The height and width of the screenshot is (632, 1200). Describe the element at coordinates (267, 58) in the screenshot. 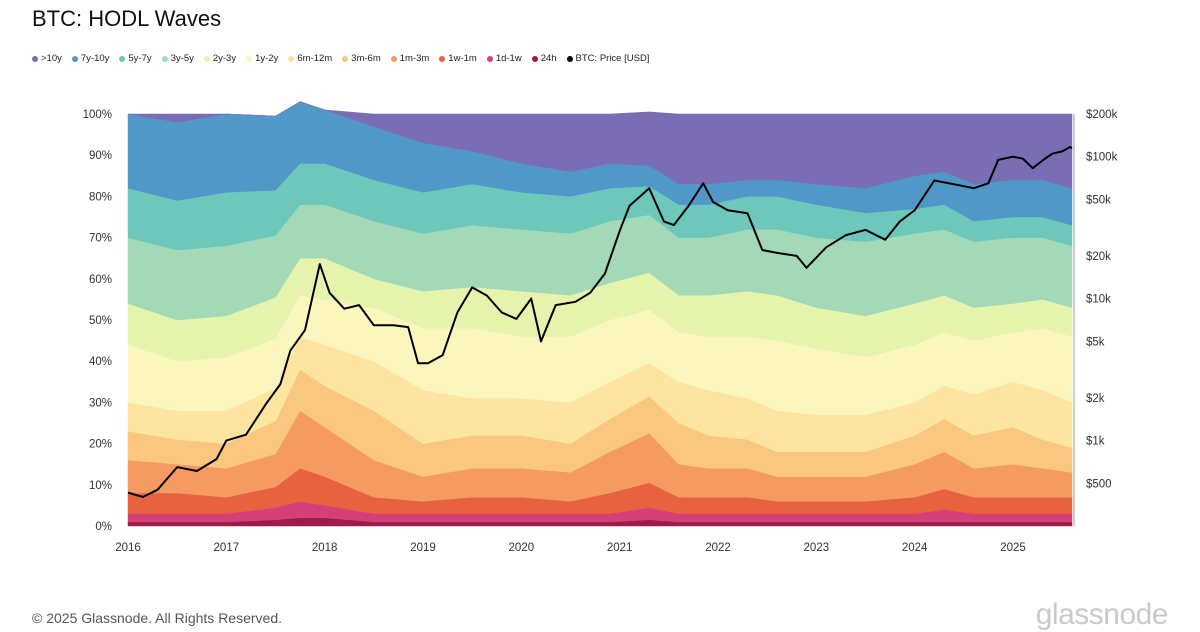

I see `legend-label: 1y-2y` at that location.